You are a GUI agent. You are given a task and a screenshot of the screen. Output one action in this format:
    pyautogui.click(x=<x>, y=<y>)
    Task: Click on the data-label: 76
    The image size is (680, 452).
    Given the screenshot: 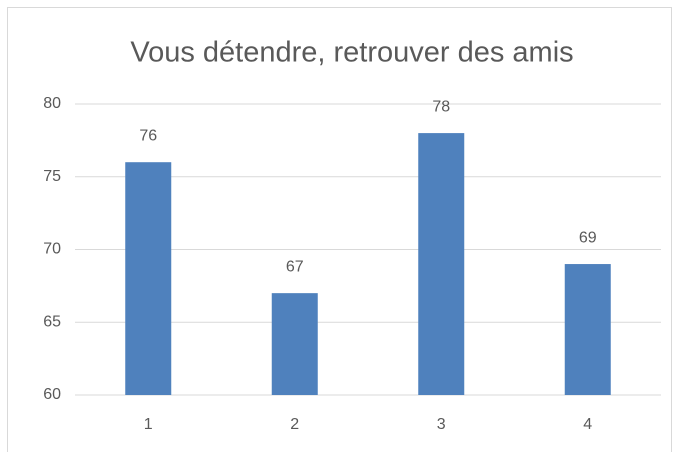 What is the action you would take?
    pyautogui.click(x=148, y=135)
    